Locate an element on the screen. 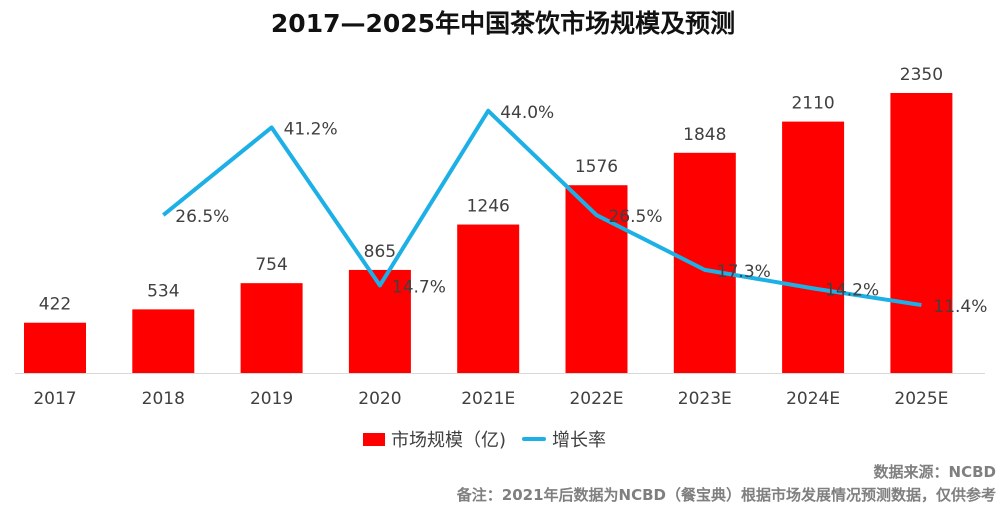 The height and width of the screenshot is (510, 1006). bar-value-label: 422 is located at coordinates (55, 305).